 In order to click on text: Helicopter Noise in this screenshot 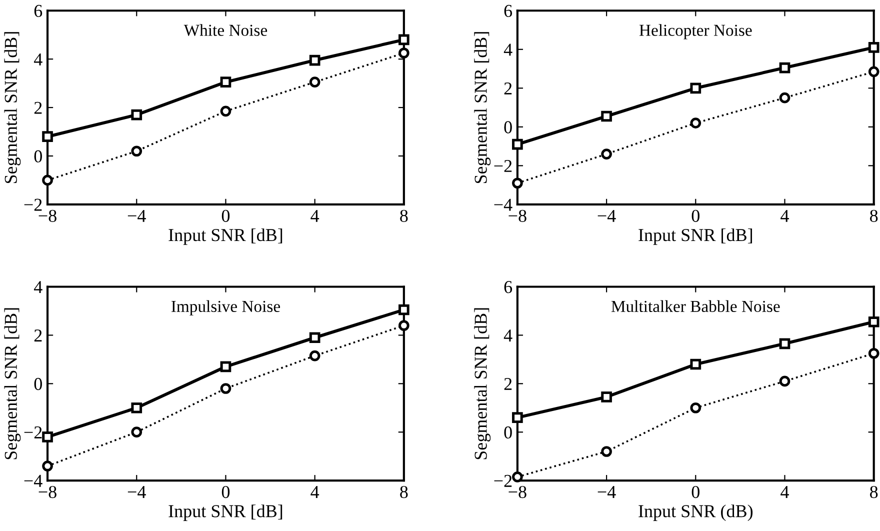, I will do `click(695, 32)`.